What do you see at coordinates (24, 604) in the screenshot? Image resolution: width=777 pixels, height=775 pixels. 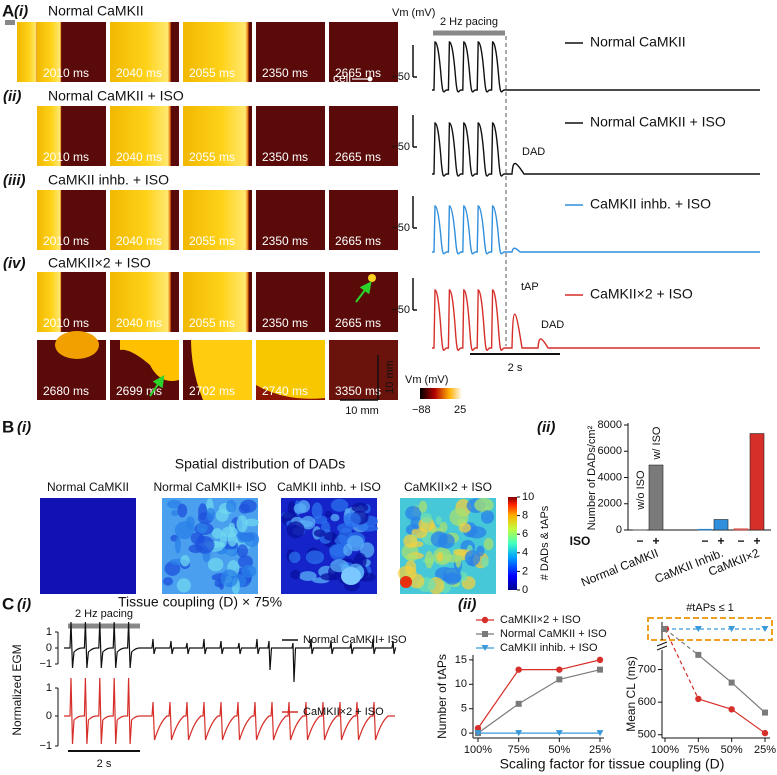 I see `sub-label: (i)` at bounding box center [24, 604].